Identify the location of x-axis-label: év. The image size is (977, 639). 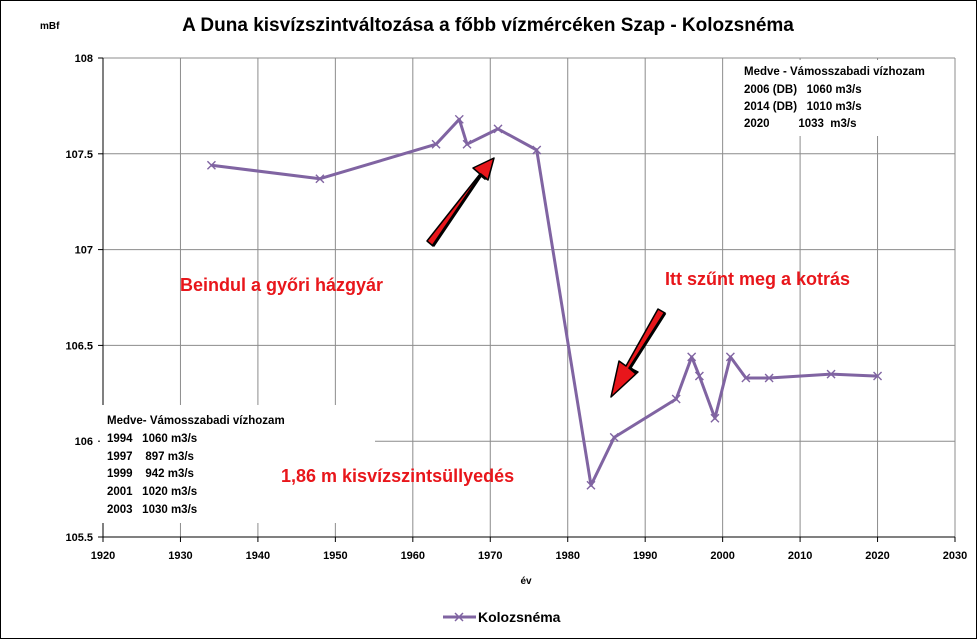
(526, 581).